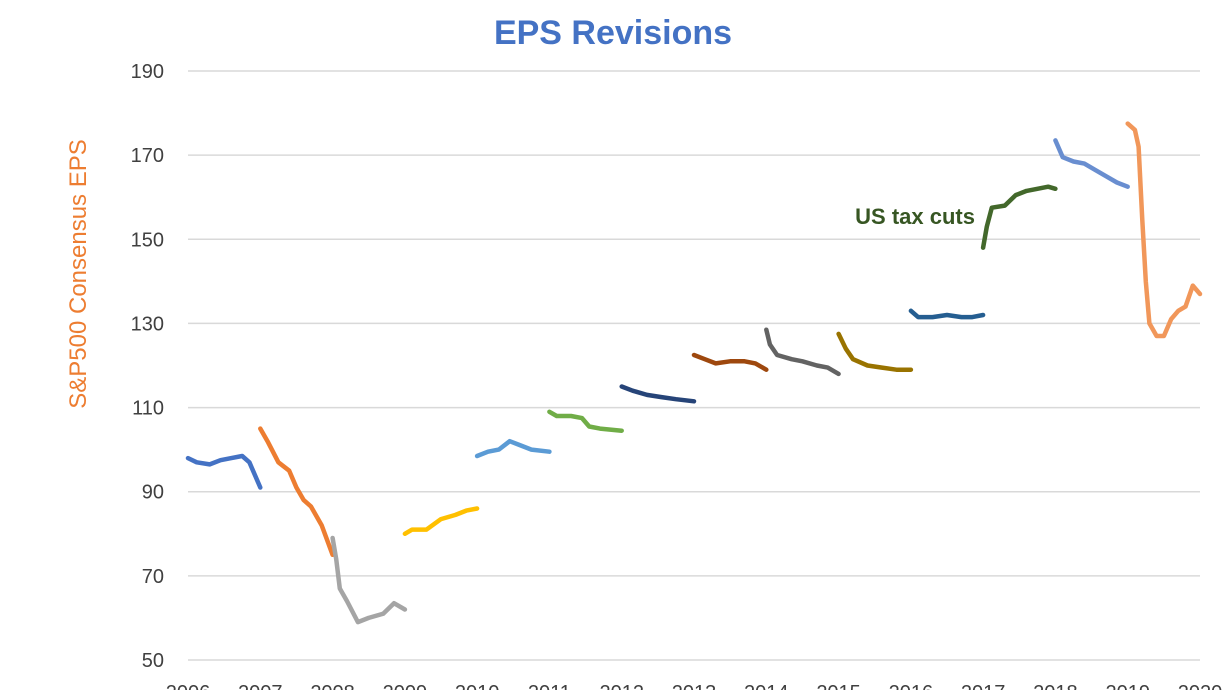 This screenshot has width=1226, height=690. I want to click on y-tick-label: 190, so click(147, 72).